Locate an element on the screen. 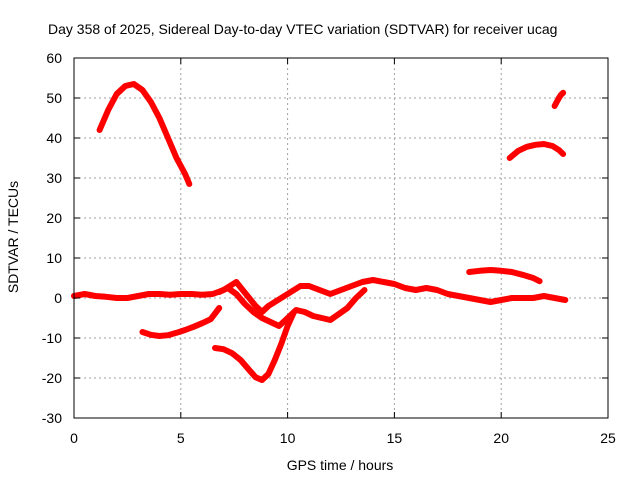  y-tick-label: -20 is located at coordinates (52, 378).